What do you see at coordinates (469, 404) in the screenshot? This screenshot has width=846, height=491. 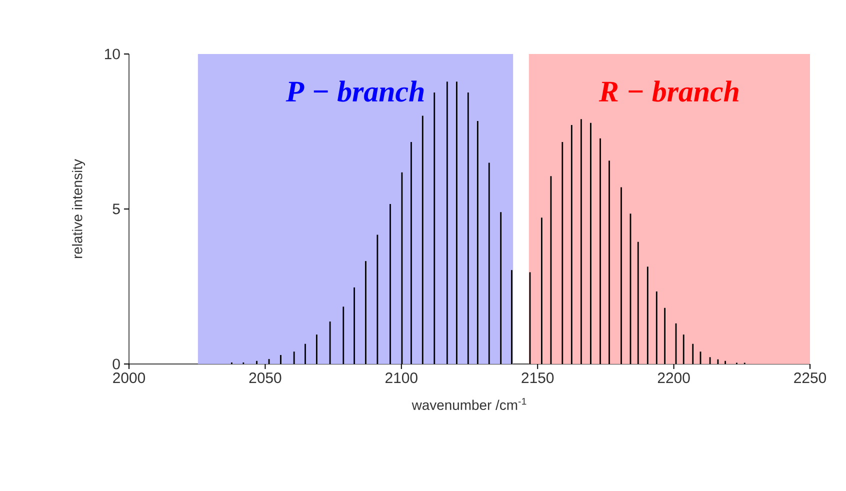 I see `x-axis-title: wavenumber /cm$^{-1}$` at bounding box center [469, 404].